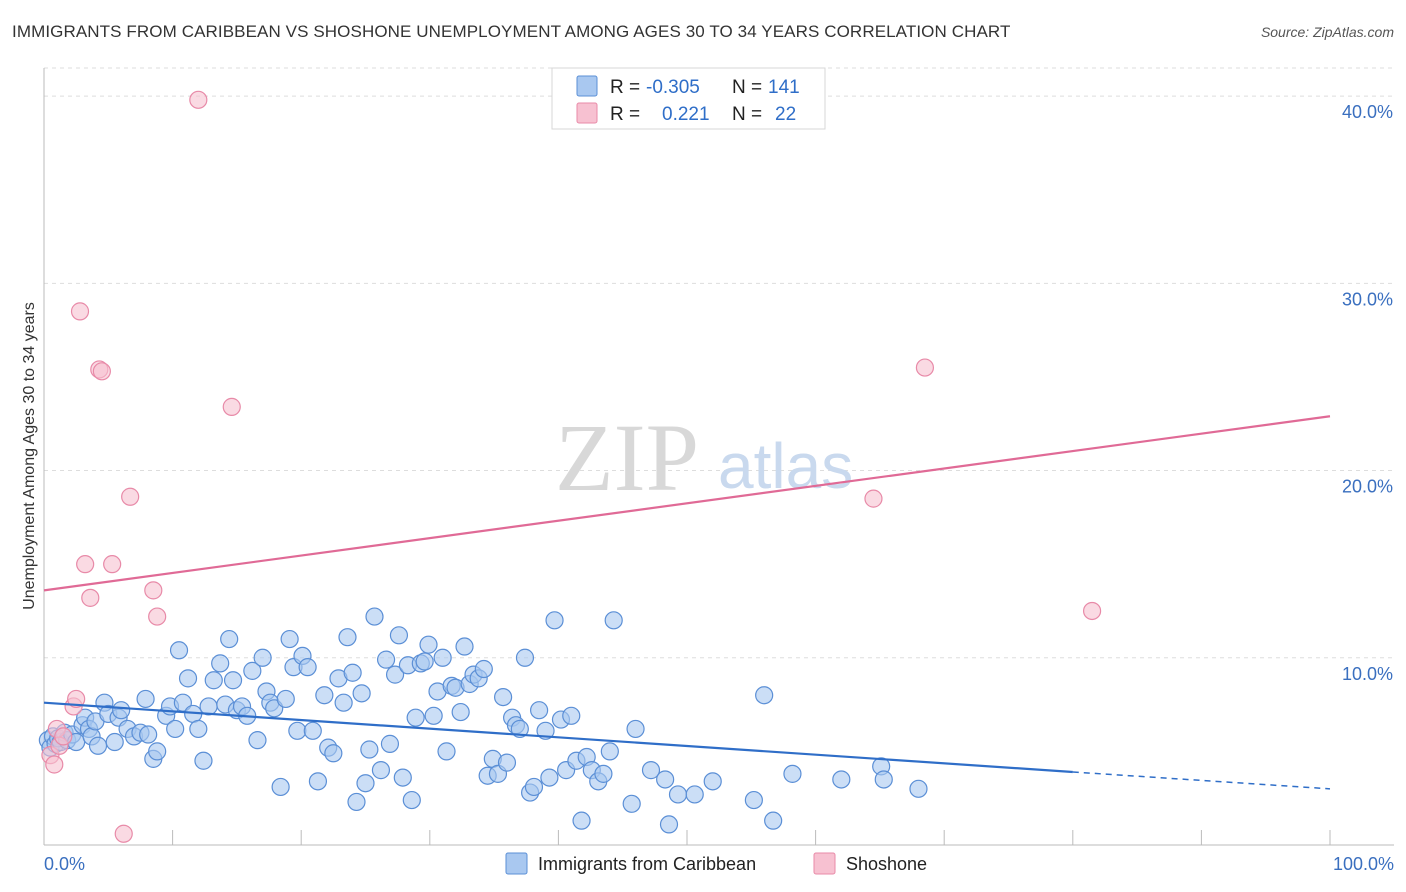 The image size is (1406, 892). What do you see at coordinates (587, 113) in the screenshot?
I see `legend-swatch-shoshone` at bounding box center [587, 113].